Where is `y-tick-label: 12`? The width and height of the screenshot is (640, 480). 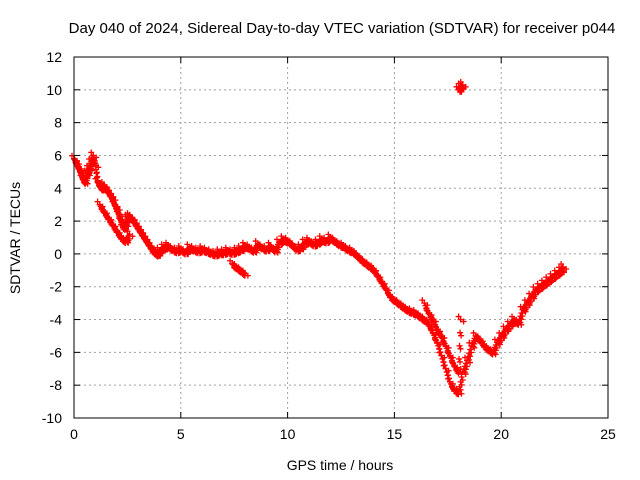 y-tick-label: 12 is located at coordinates (54, 57).